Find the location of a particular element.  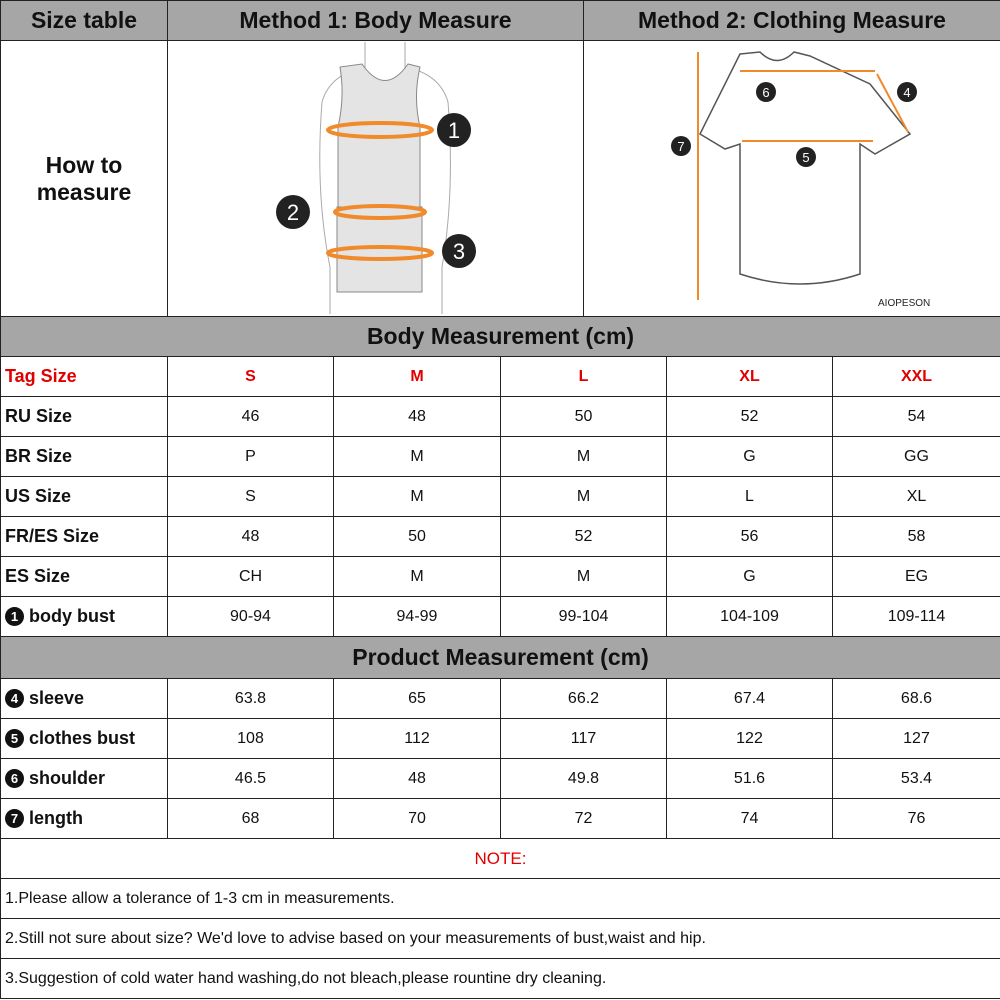

table-cell: 74 is located at coordinates (749, 818).